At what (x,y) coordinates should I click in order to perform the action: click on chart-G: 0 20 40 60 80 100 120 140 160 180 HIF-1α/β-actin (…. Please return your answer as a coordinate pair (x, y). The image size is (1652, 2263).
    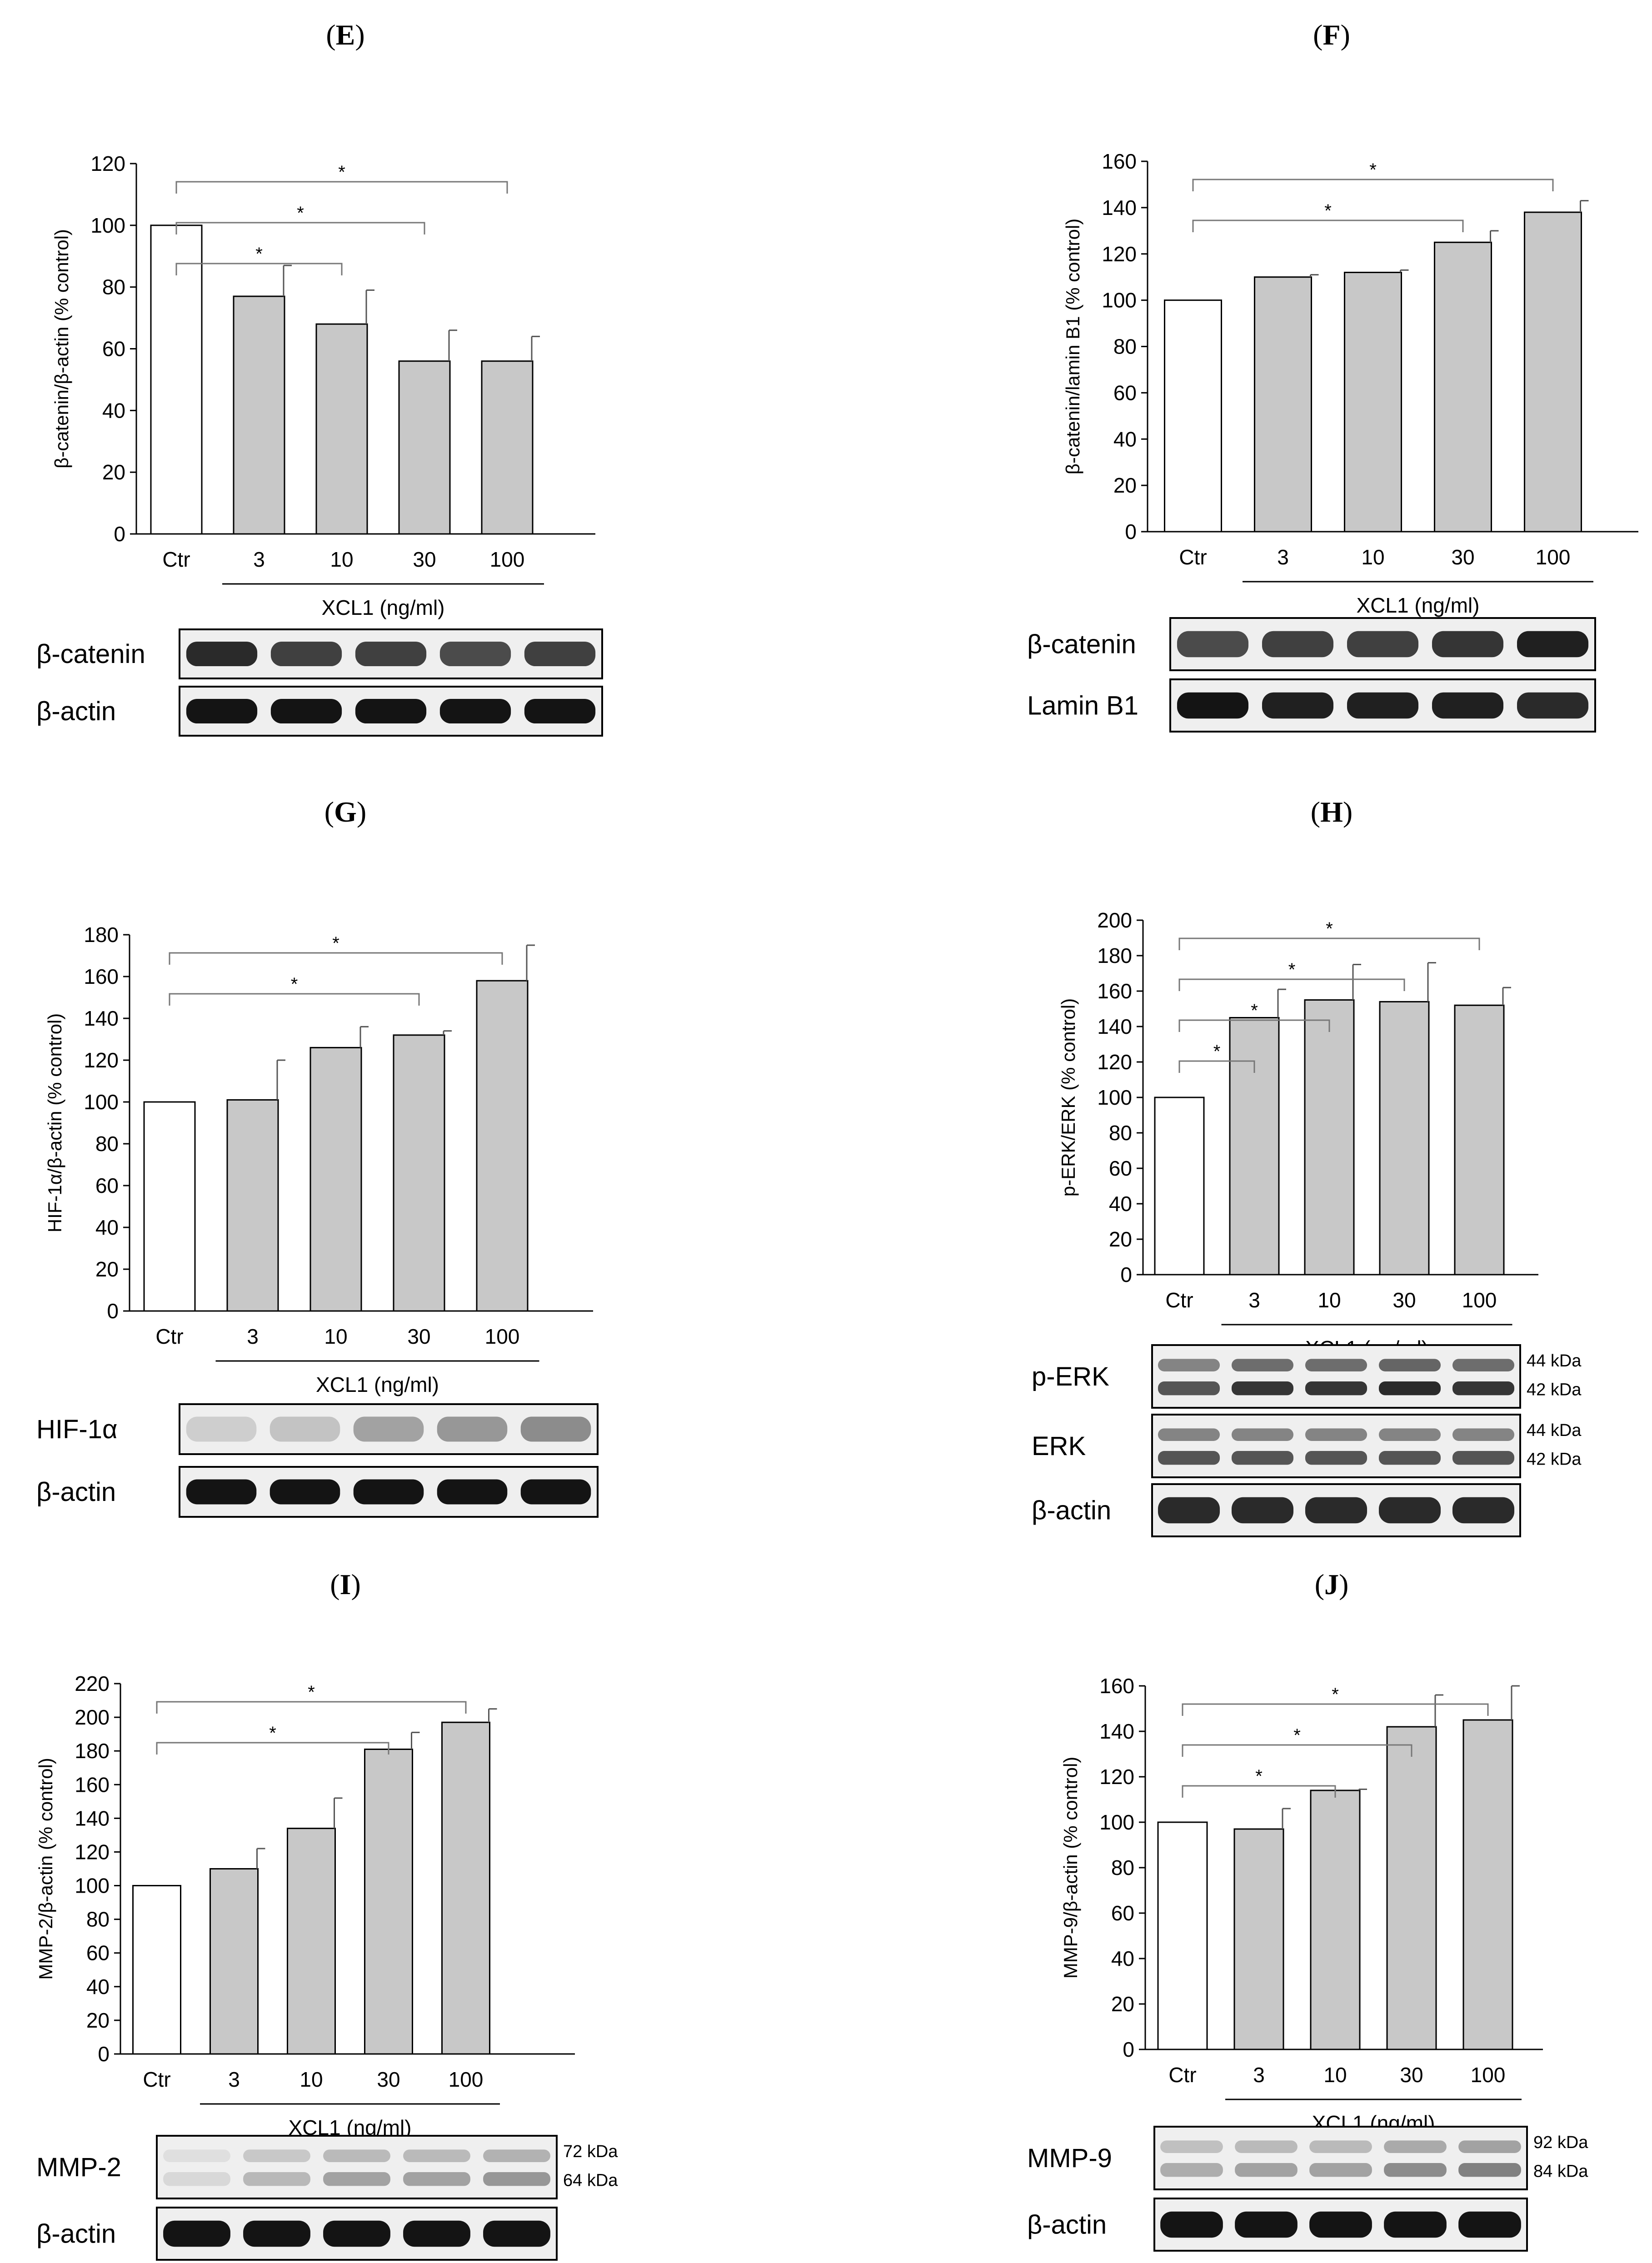
    Looking at the image, I should click on (317, 1220).